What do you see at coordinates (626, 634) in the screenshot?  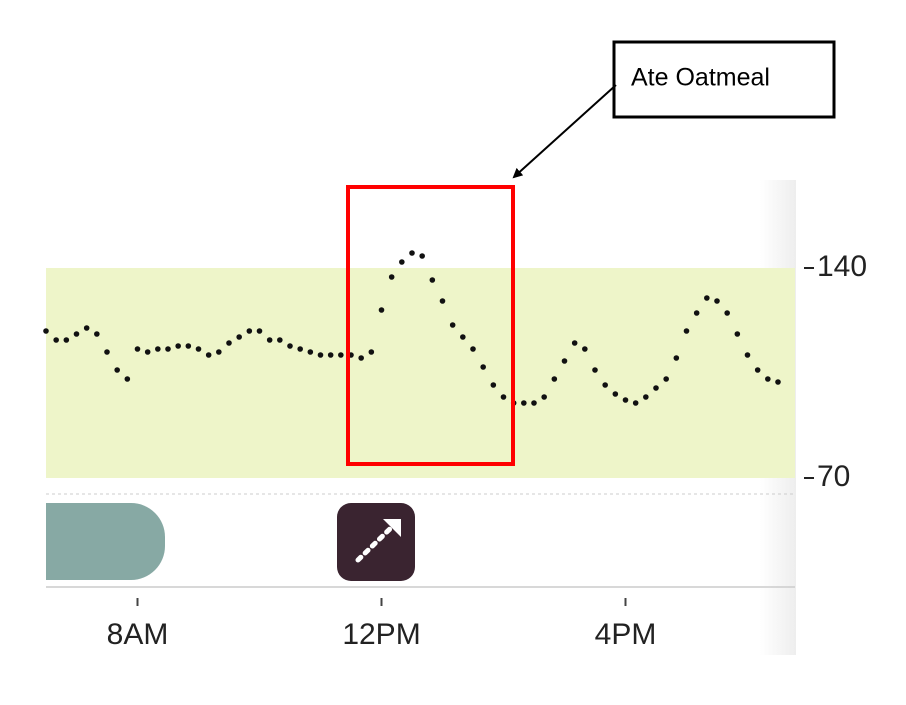 I see `x-tick-label: 4PM` at bounding box center [626, 634].